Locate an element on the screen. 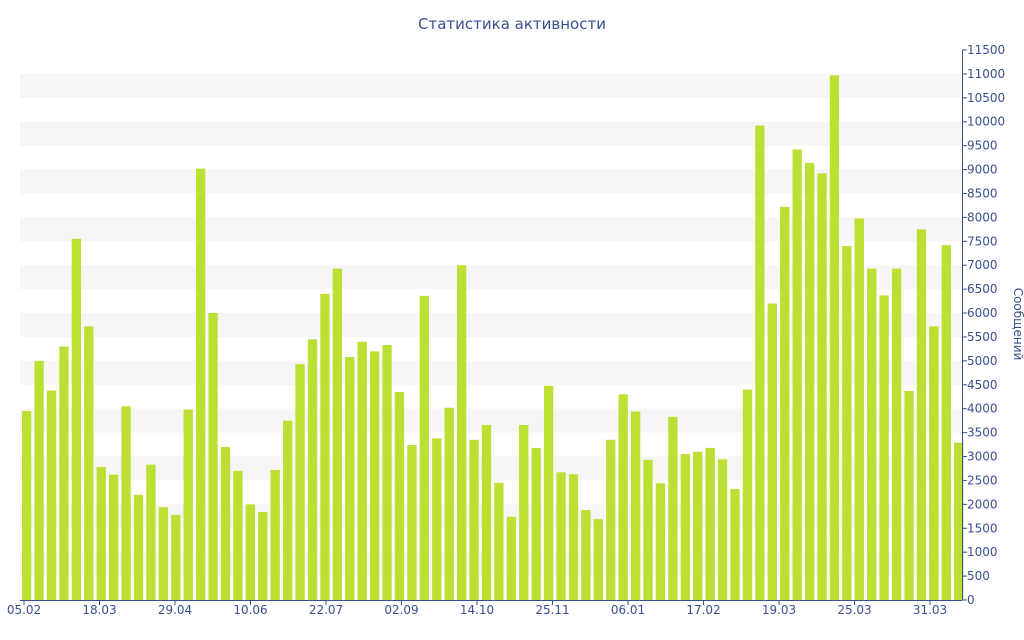 Image resolution: width=1024 pixels, height=640 pixels. y-tick-label: 500 is located at coordinates (978, 576).